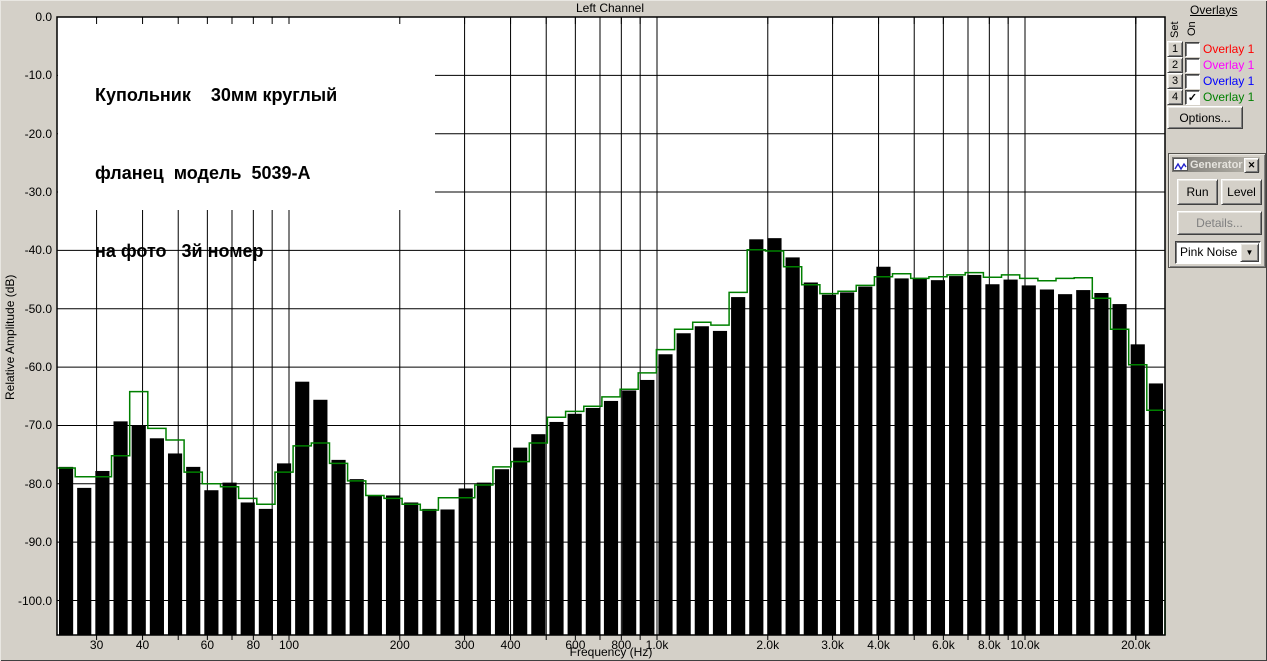 This screenshot has height=661, width=1267. I want to click on run-button: Run, so click(1197, 192).